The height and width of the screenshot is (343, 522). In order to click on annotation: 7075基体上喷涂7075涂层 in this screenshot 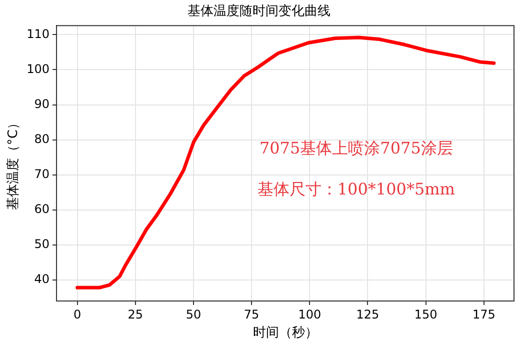, I will do `click(356, 148)`.